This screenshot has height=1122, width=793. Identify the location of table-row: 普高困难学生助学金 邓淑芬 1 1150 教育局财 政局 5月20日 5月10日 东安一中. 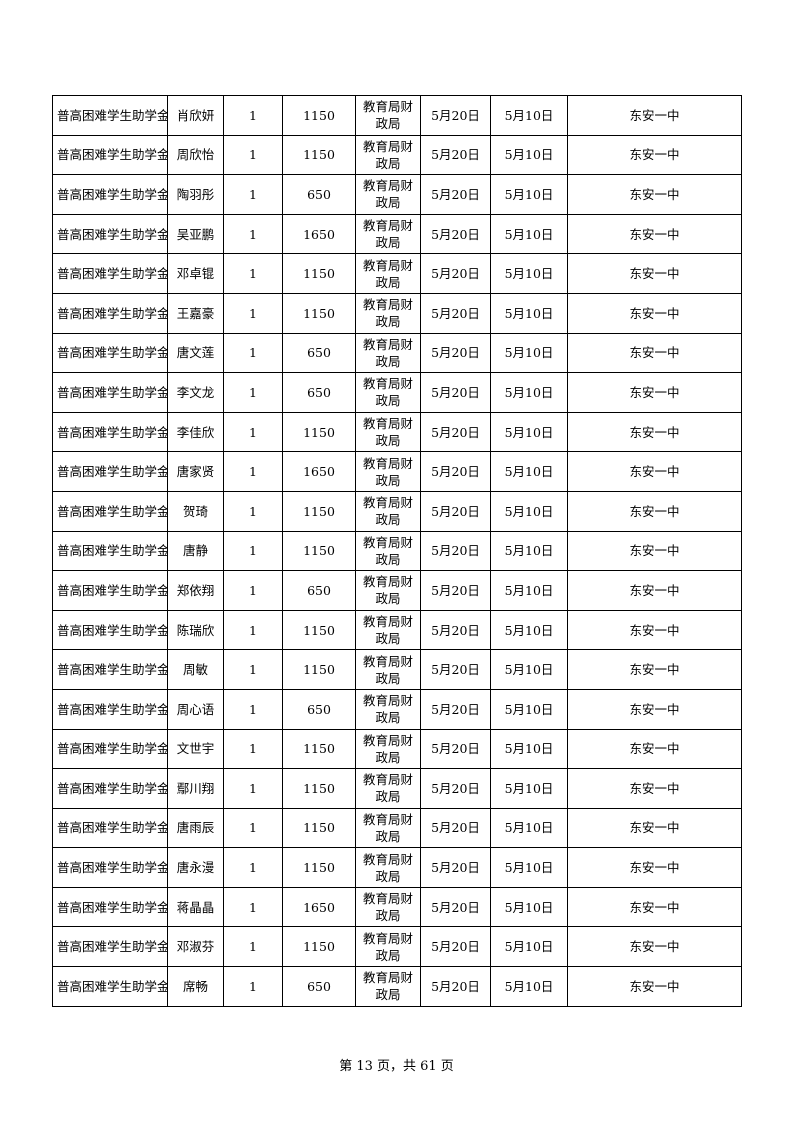
(397, 947).